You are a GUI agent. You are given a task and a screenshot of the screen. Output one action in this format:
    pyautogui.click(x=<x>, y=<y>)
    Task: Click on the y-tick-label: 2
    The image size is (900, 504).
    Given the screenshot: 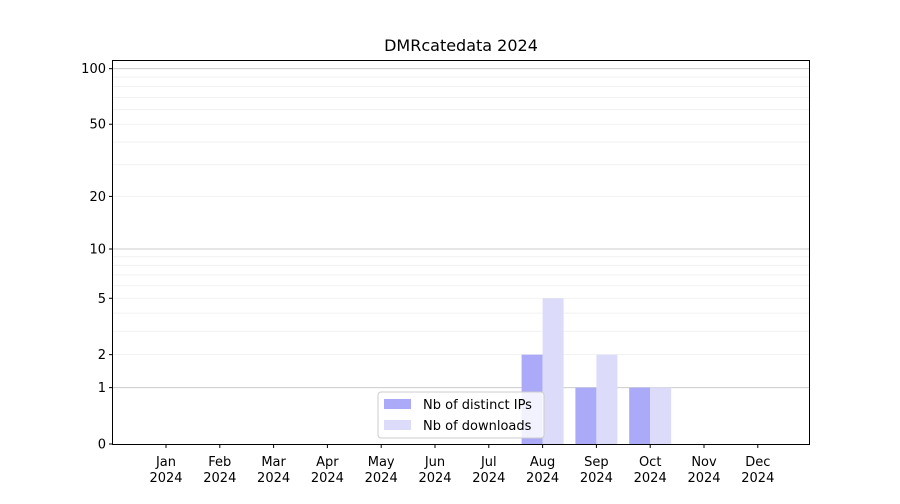 What is the action you would take?
    pyautogui.click(x=102, y=355)
    